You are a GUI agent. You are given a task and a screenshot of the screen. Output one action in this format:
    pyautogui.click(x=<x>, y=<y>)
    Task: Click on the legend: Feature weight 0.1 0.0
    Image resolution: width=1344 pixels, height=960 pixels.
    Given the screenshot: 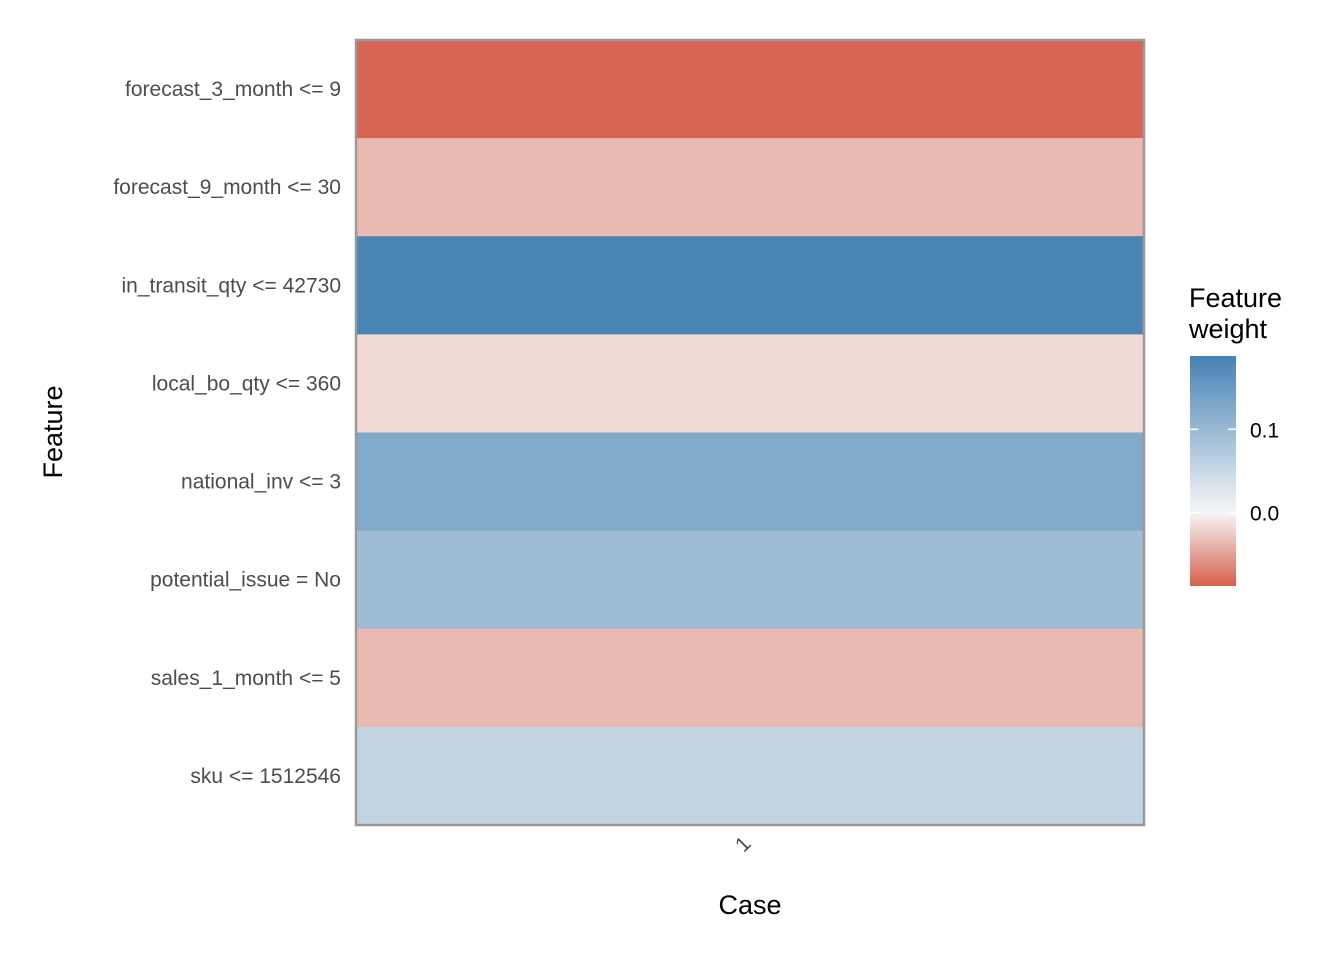 What is the action you would take?
    pyautogui.click(x=1235, y=434)
    